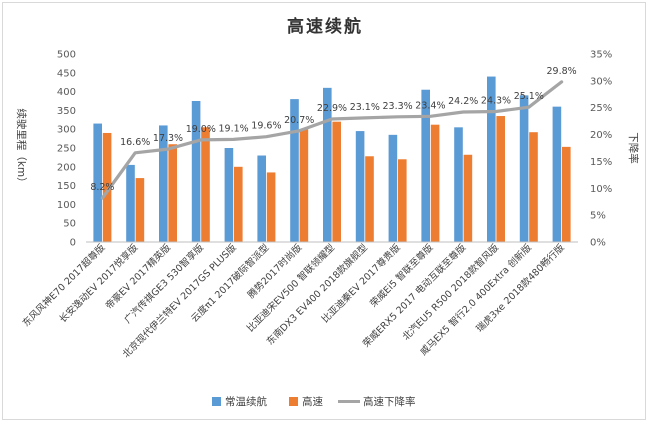  I want to click on legend-label: 常温续航, so click(246, 401).